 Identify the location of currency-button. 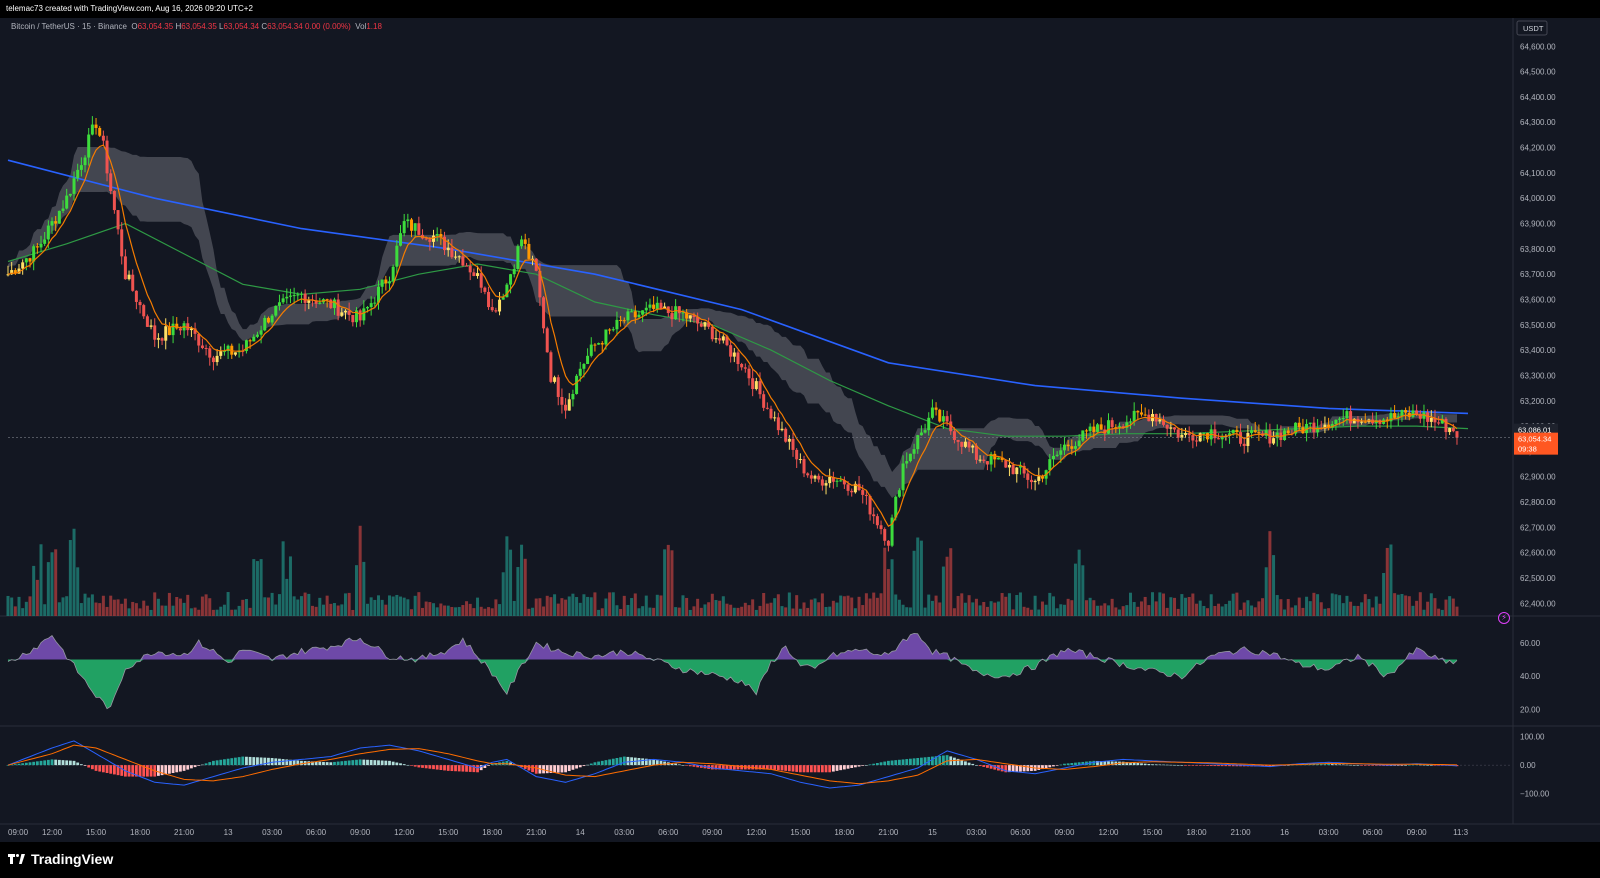
(1532, 28).